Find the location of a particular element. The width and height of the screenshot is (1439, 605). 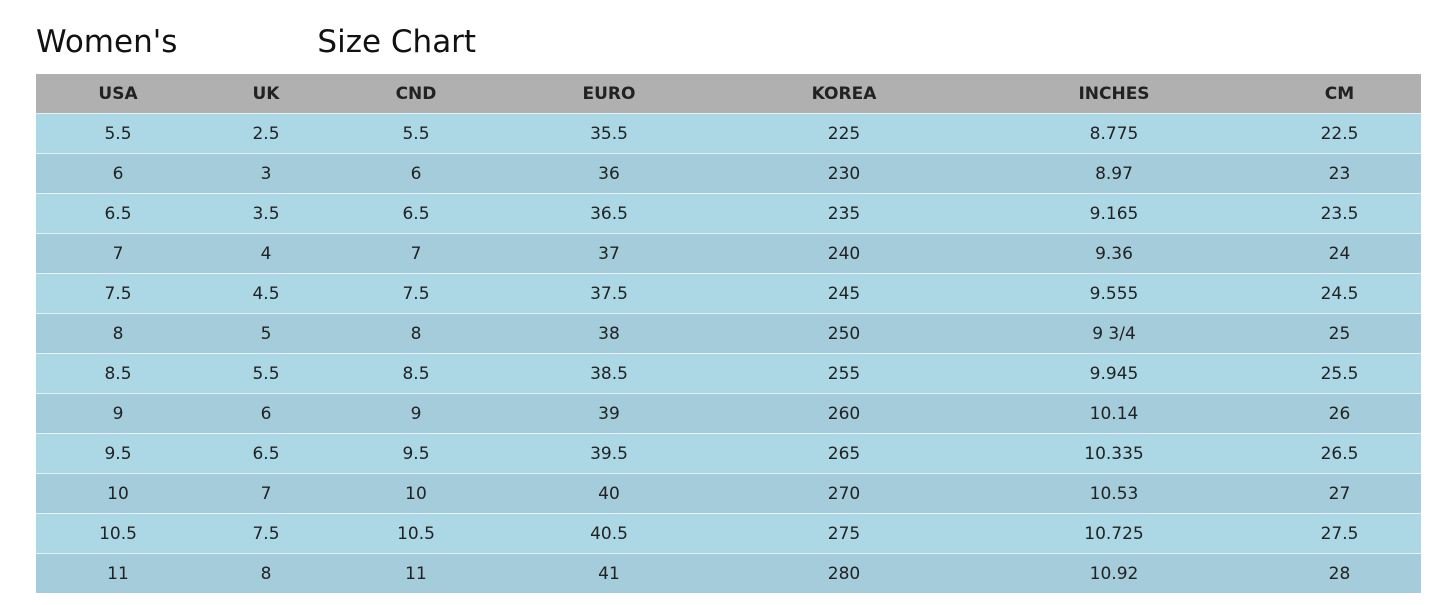

cell-inches: 8.97 is located at coordinates (1114, 173).